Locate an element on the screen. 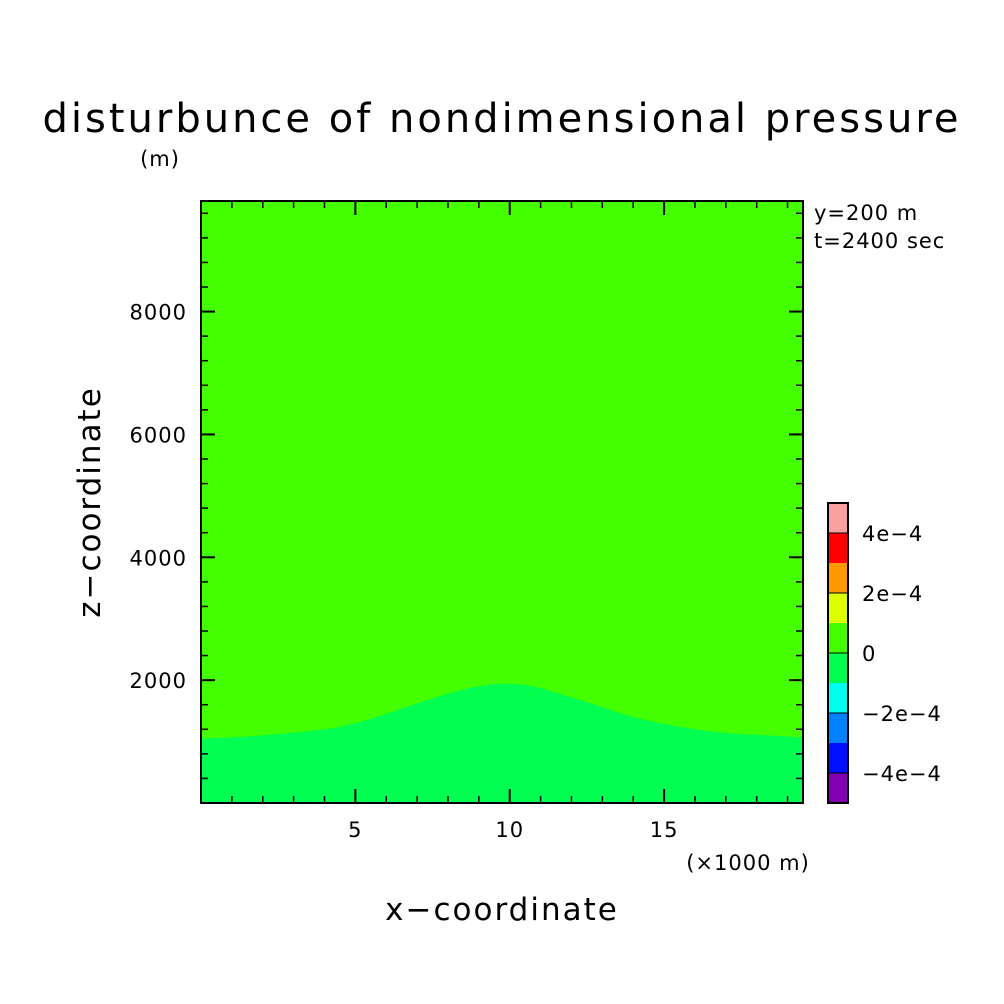  colorbar-label: −4e−4 is located at coordinates (902, 774).